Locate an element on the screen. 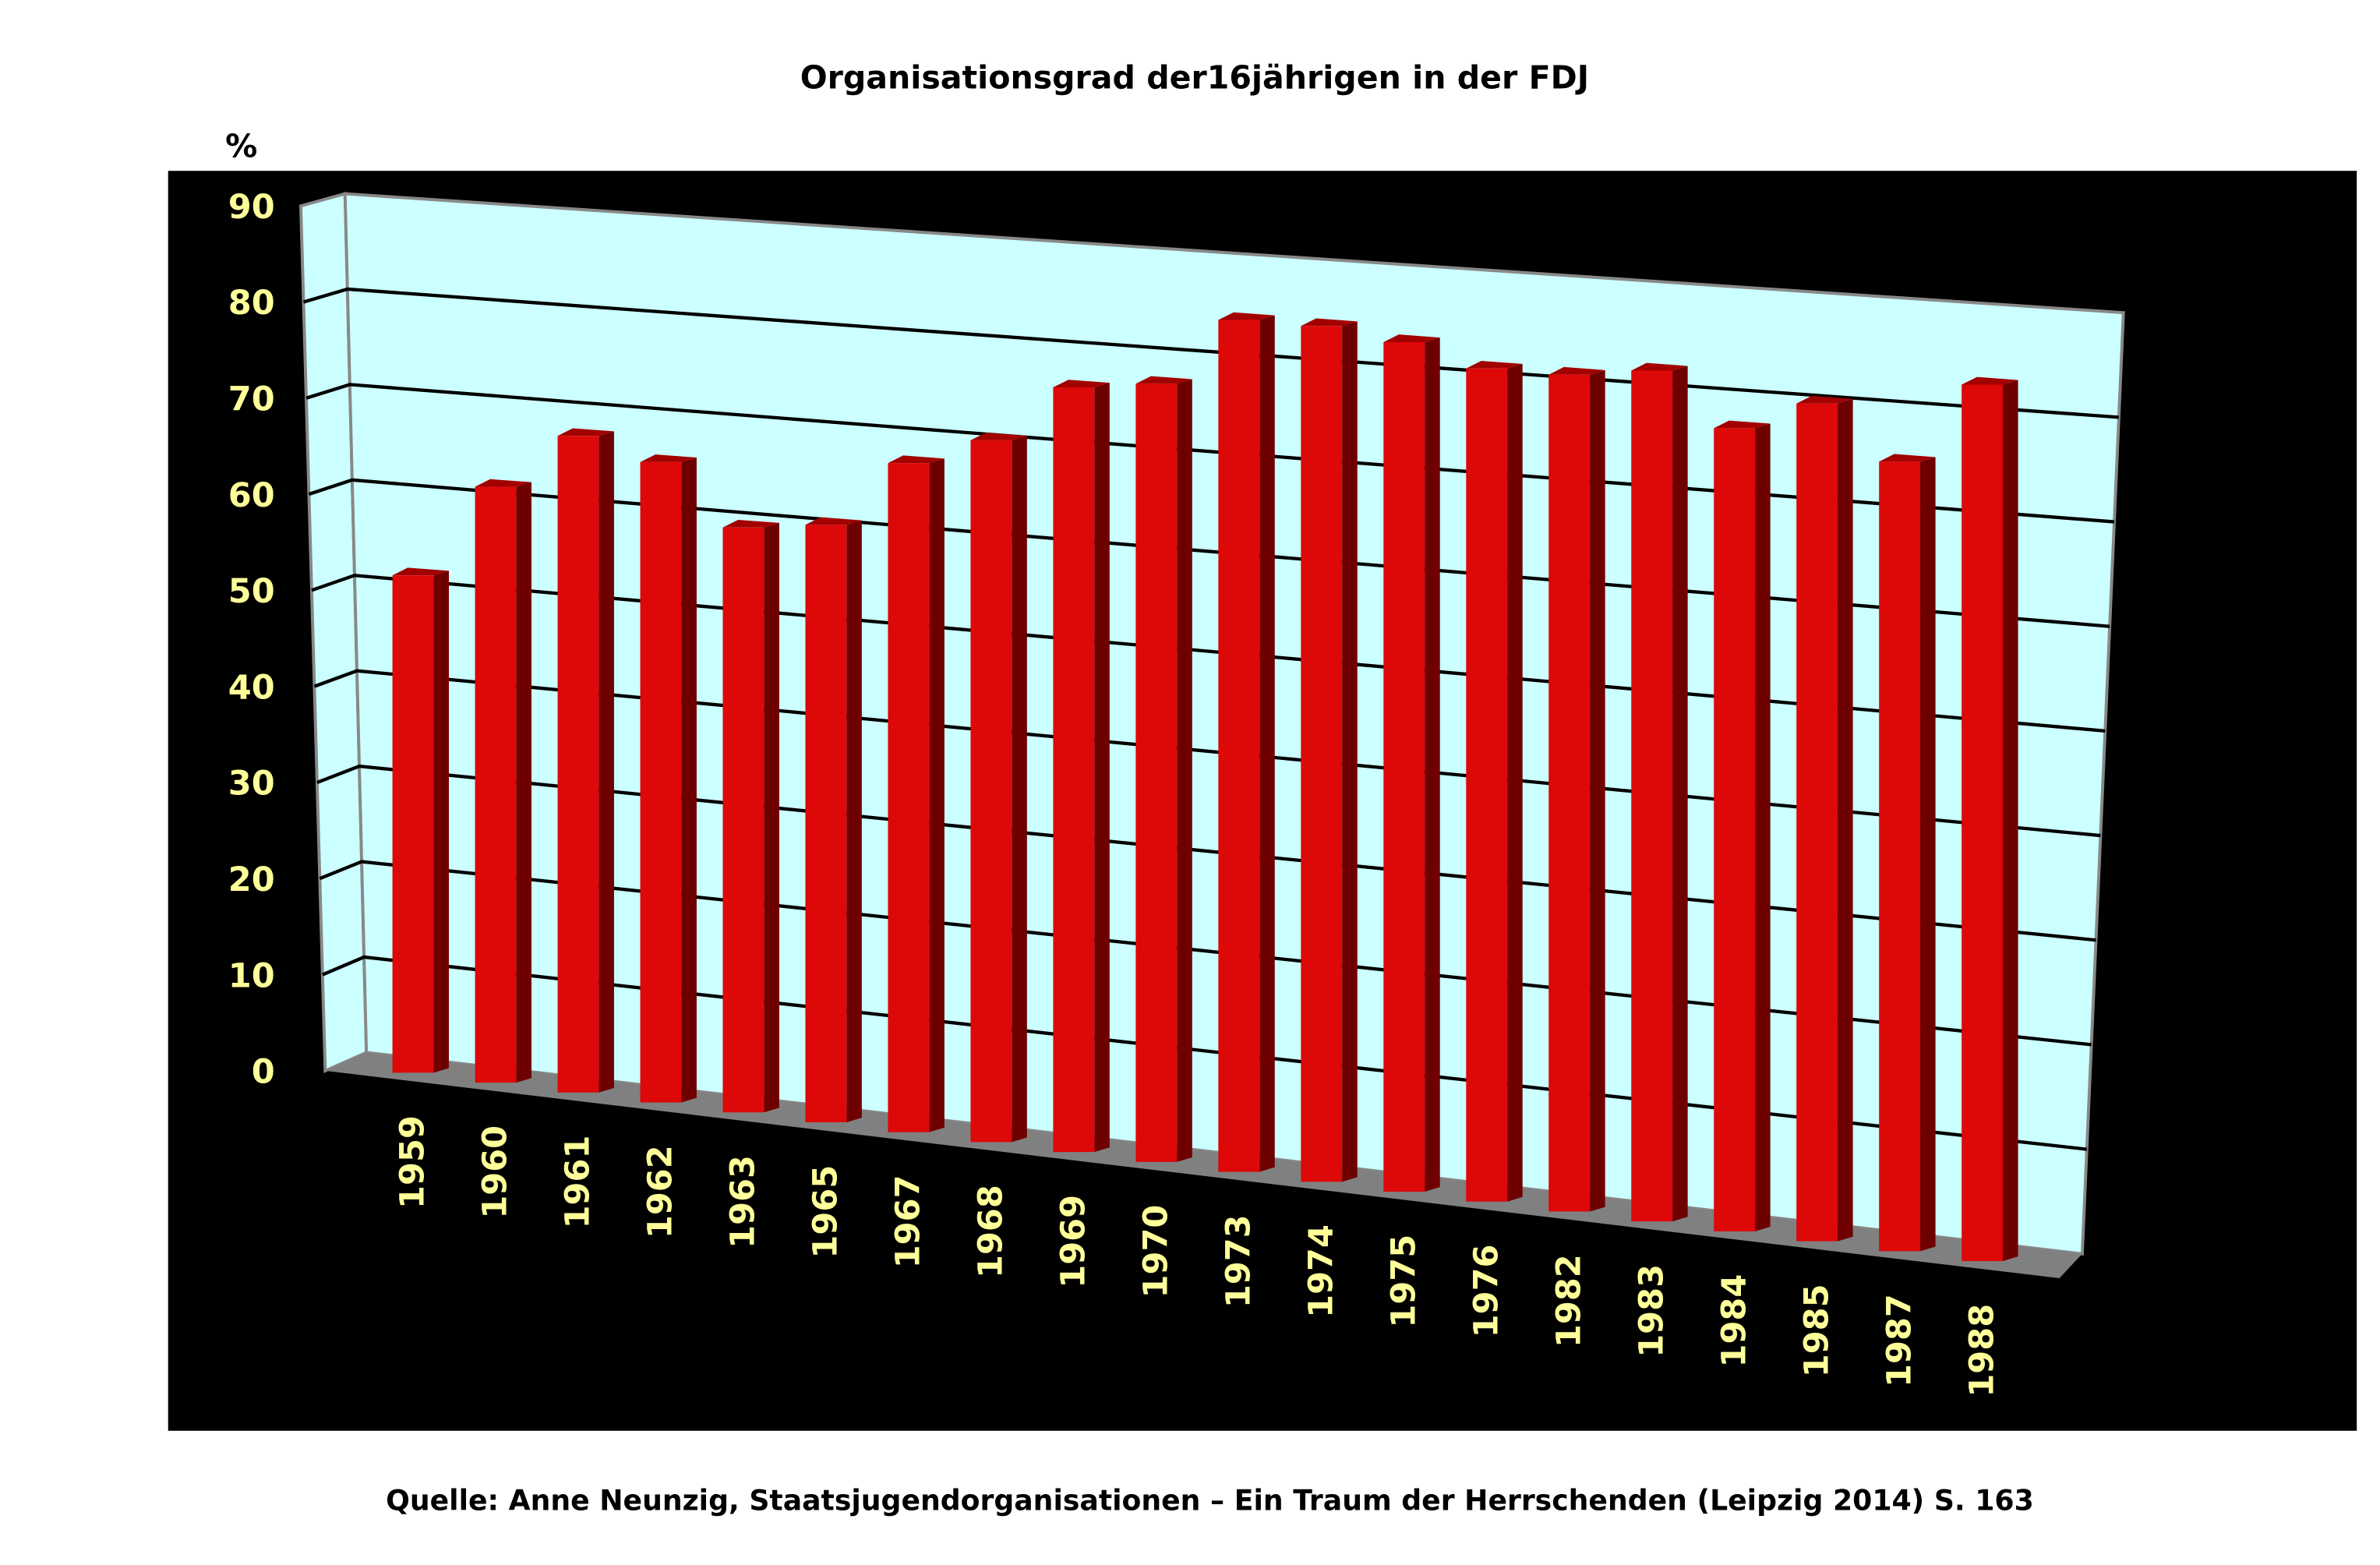 The width and height of the screenshot is (2380, 1565). y-tick-label: 60 is located at coordinates (251, 495).